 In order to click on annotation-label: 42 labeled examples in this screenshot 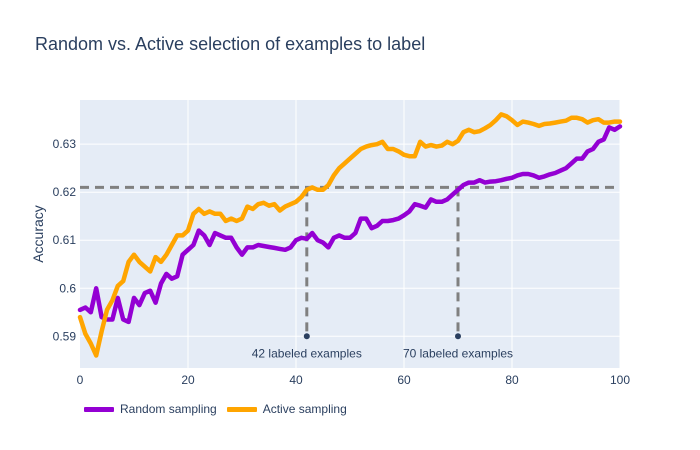, I will do `click(307, 353)`.